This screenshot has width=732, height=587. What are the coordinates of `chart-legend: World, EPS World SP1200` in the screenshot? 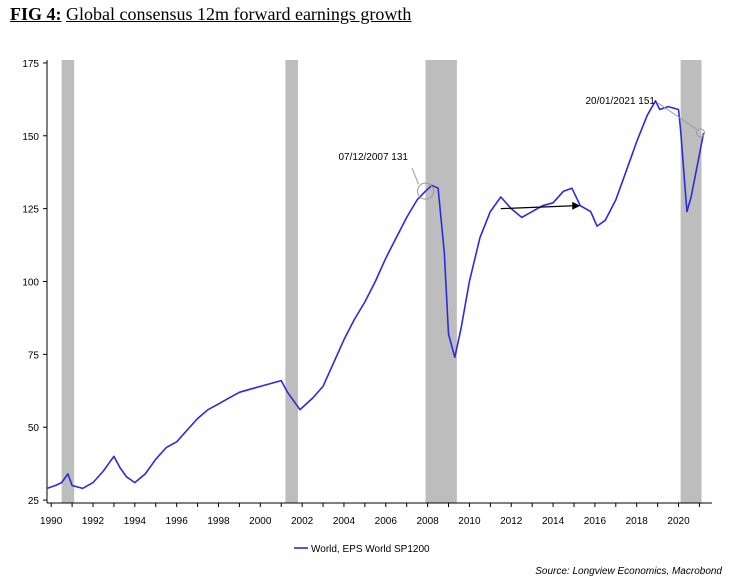 It's located at (362, 549).